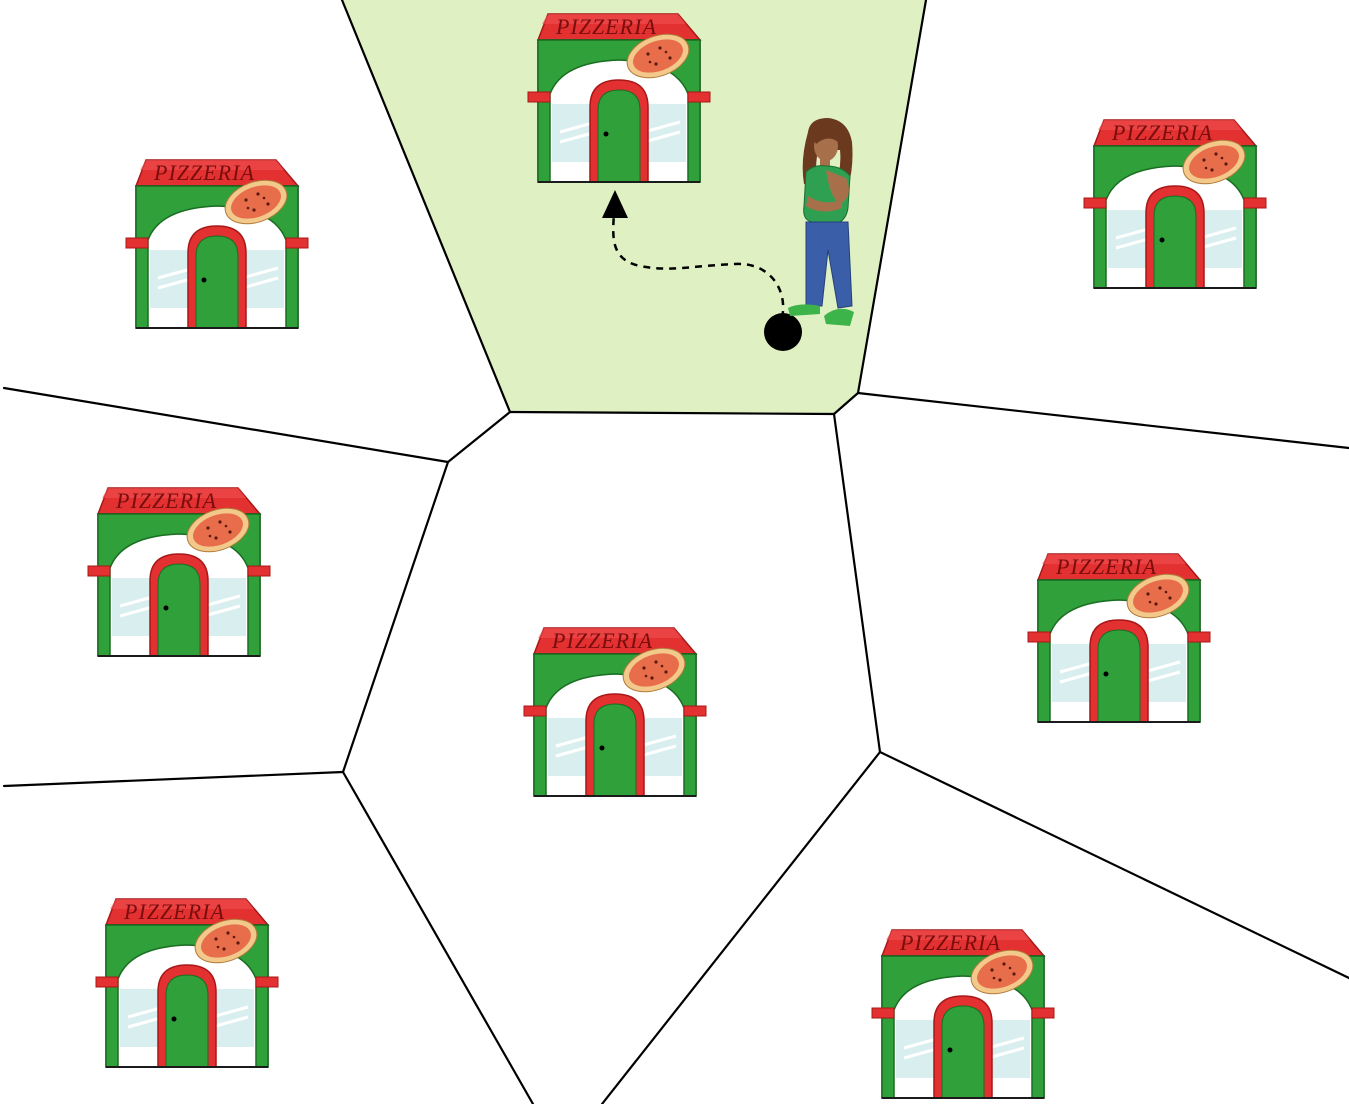 Image resolution: width=1349 pixels, height=1104 pixels. I want to click on pizzeria-top-center: PIZZERIA, so click(619, 98).